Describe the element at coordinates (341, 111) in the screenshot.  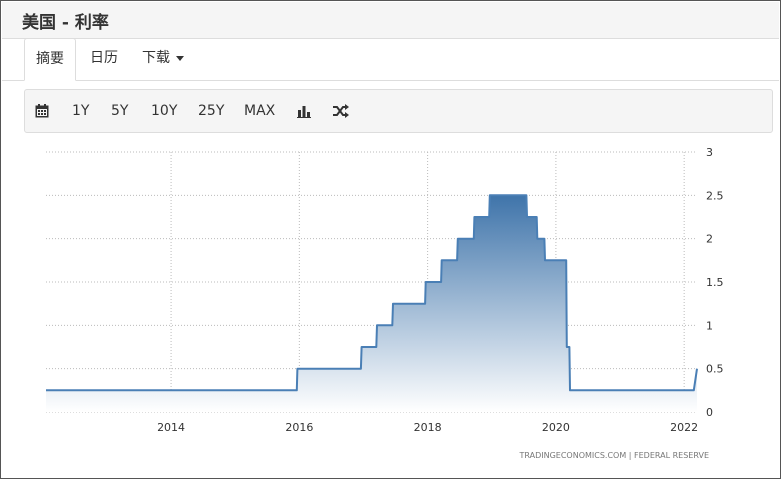
I see `shuffle-icon` at that location.